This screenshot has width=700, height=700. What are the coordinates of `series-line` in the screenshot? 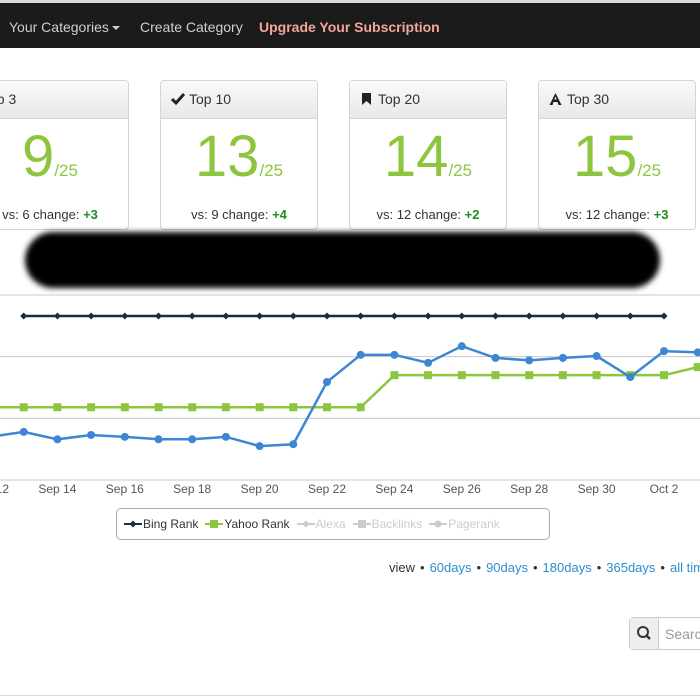 It's located at (349, 387).